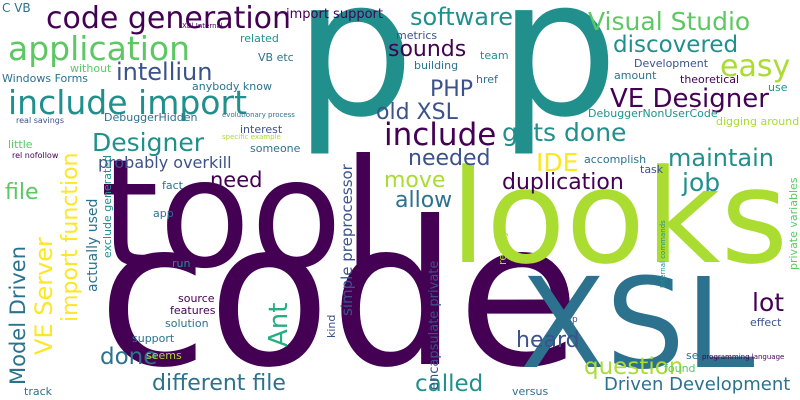 The width and height of the screenshot is (800, 400). I want to click on word-intelliun: intelliun, so click(164, 72).